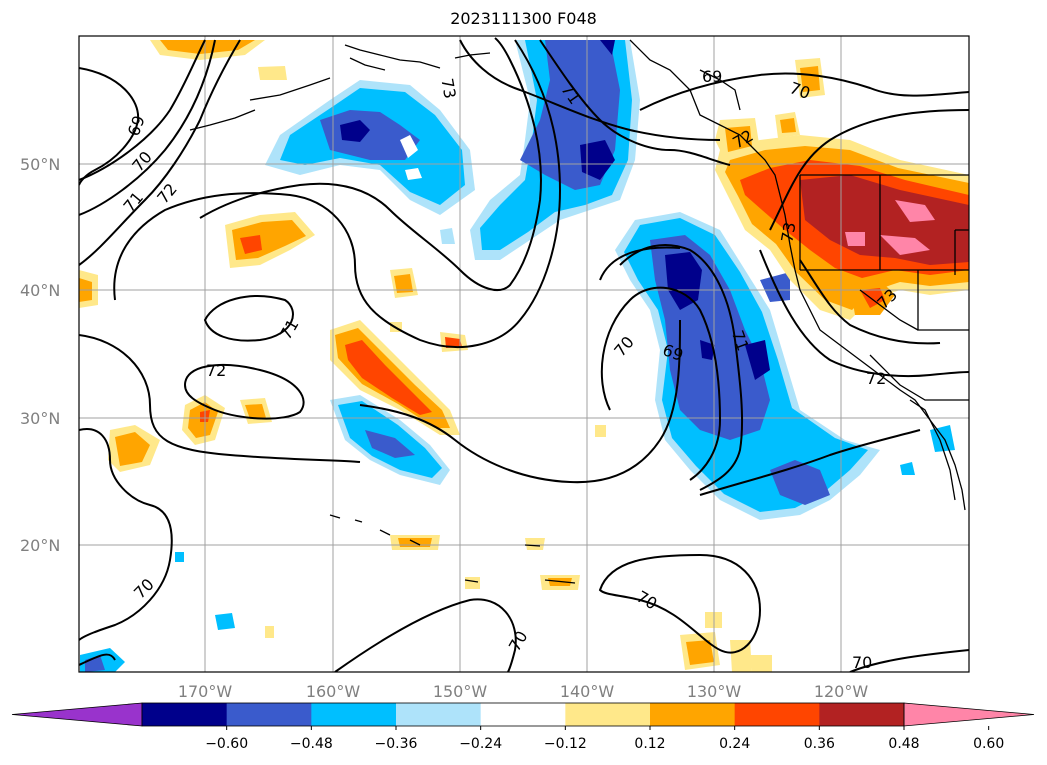 This screenshot has width=1047, height=765. I want to click on colorbar-tick-label: 0.60, so click(988, 744).